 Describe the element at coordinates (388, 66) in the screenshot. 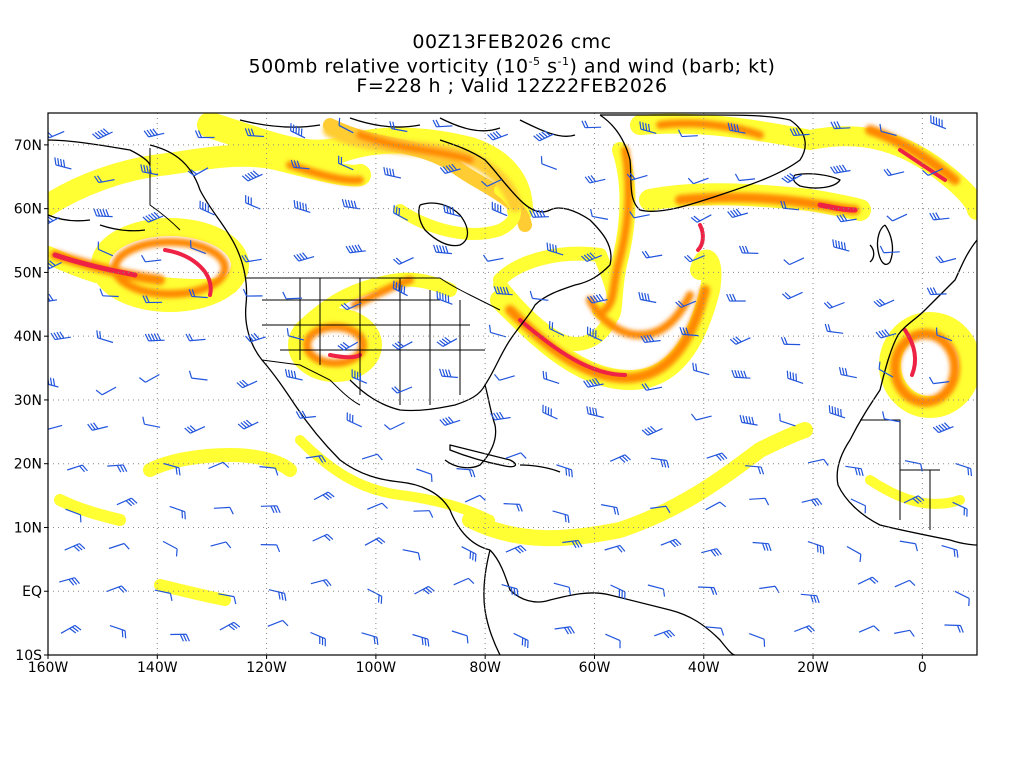

I see `title-field-prefix: 500mb relative vorticity (10` at that location.